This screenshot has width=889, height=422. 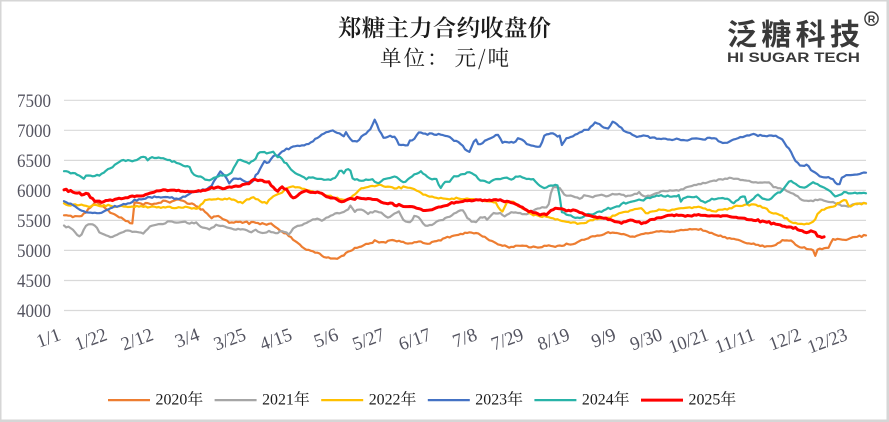 What do you see at coordinates (172, 400) in the screenshot?
I see `svg-text: 2020` at bounding box center [172, 400].